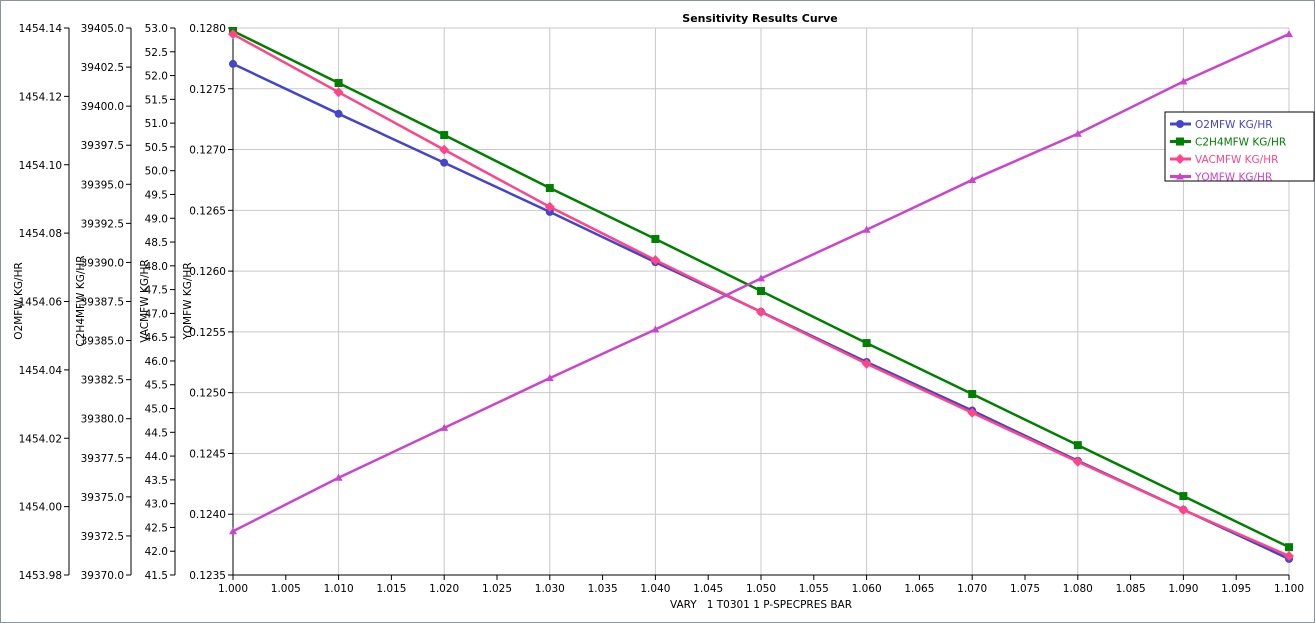  I want to click on y-tick-label: 39382.5, so click(102, 381).